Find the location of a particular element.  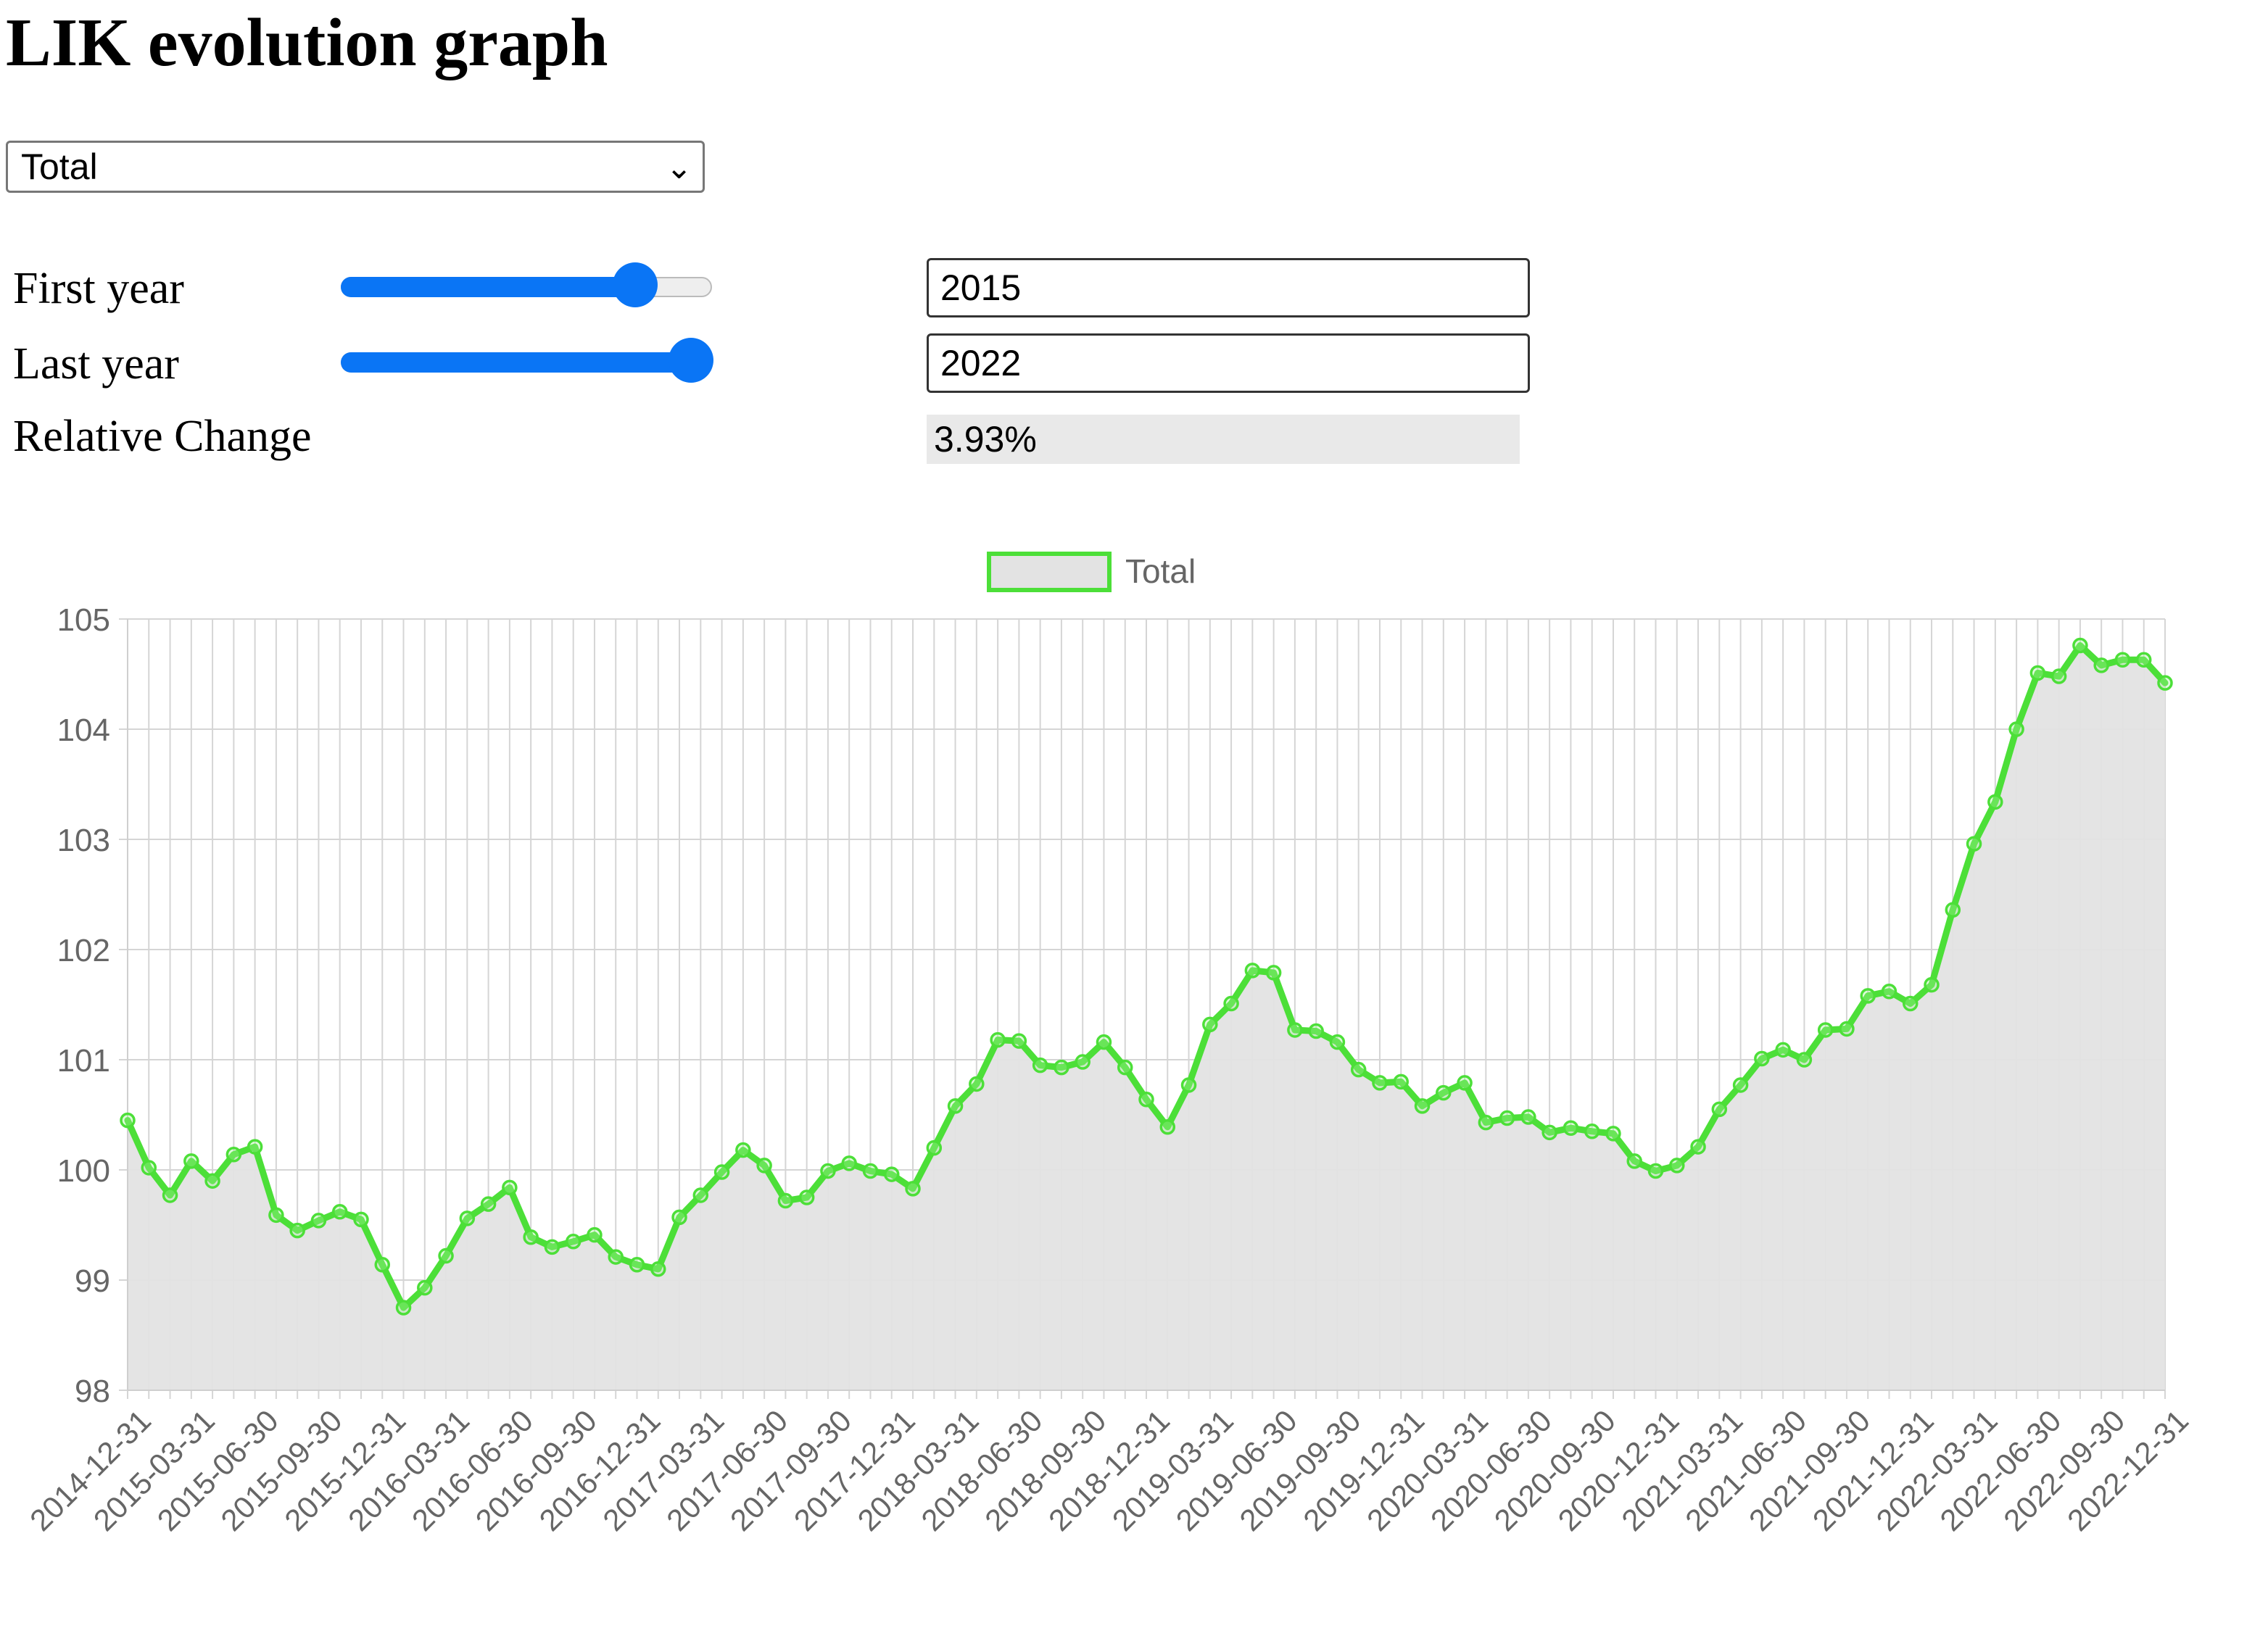

series-select: Total ⌄ is located at coordinates (355, 167).